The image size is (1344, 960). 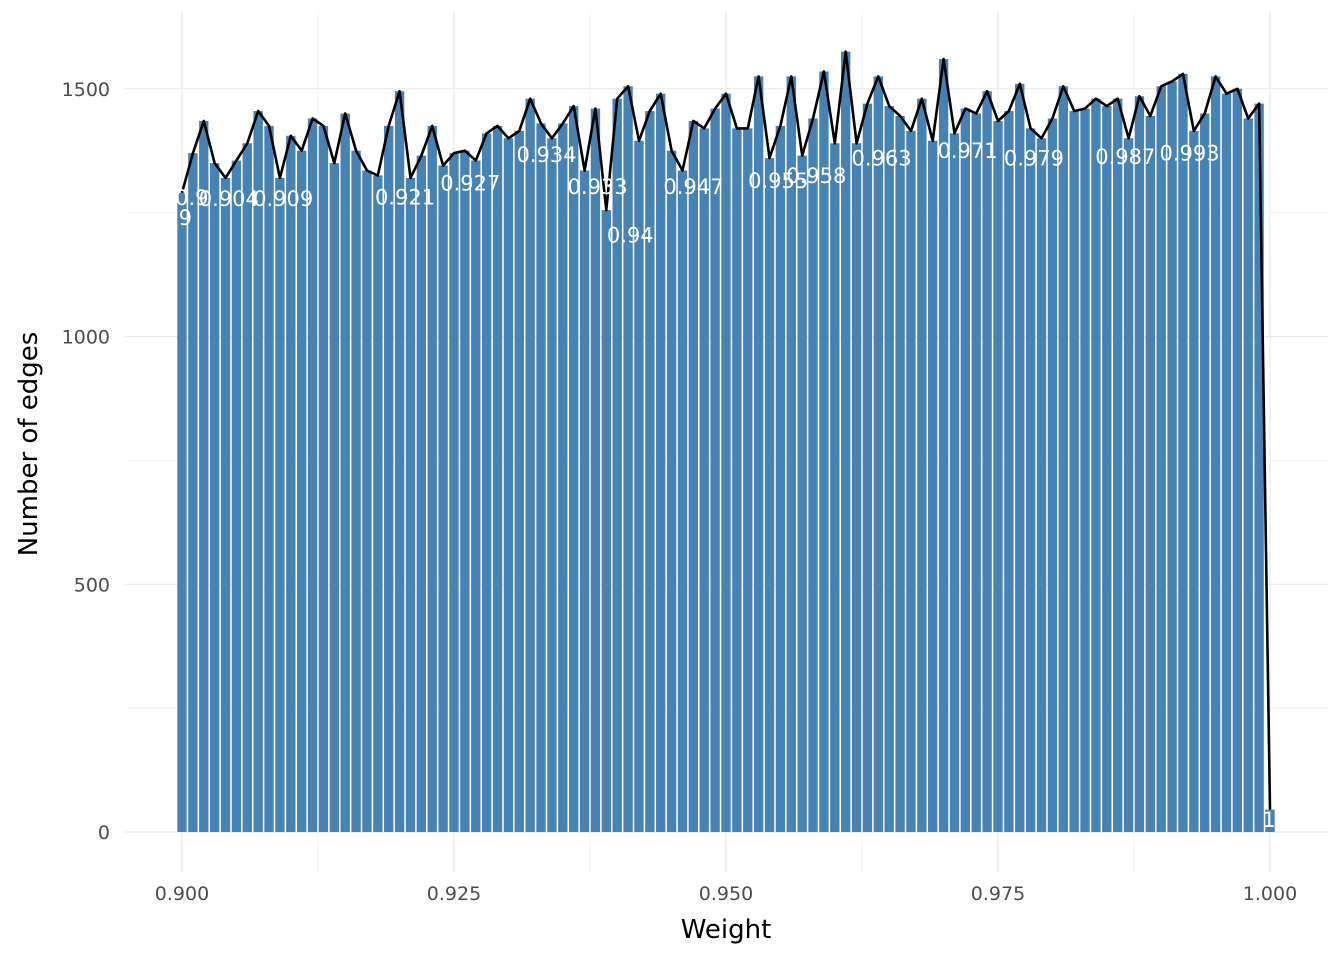 I want to click on x-axis-title: Weight, so click(x=726, y=930).